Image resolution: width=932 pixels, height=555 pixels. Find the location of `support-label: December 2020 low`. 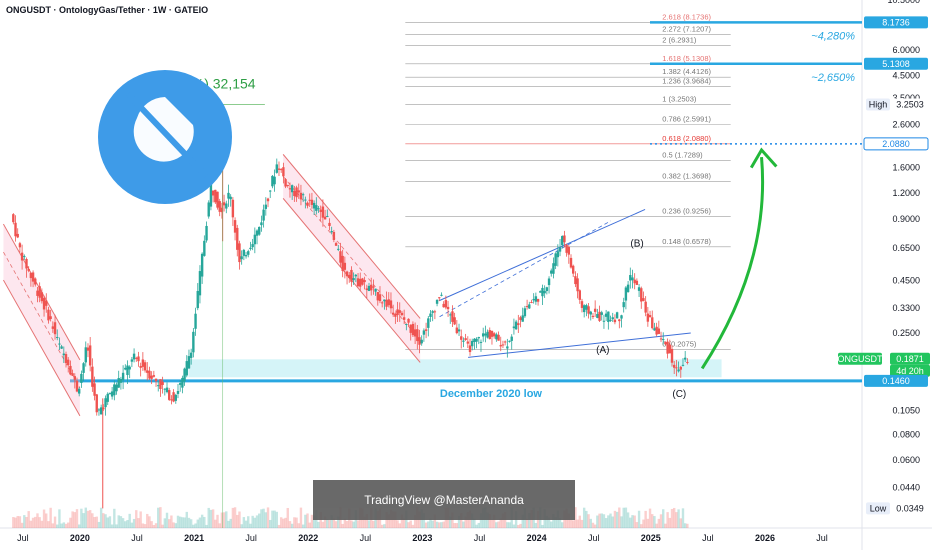

support-label: December 2020 low is located at coordinates (491, 394).